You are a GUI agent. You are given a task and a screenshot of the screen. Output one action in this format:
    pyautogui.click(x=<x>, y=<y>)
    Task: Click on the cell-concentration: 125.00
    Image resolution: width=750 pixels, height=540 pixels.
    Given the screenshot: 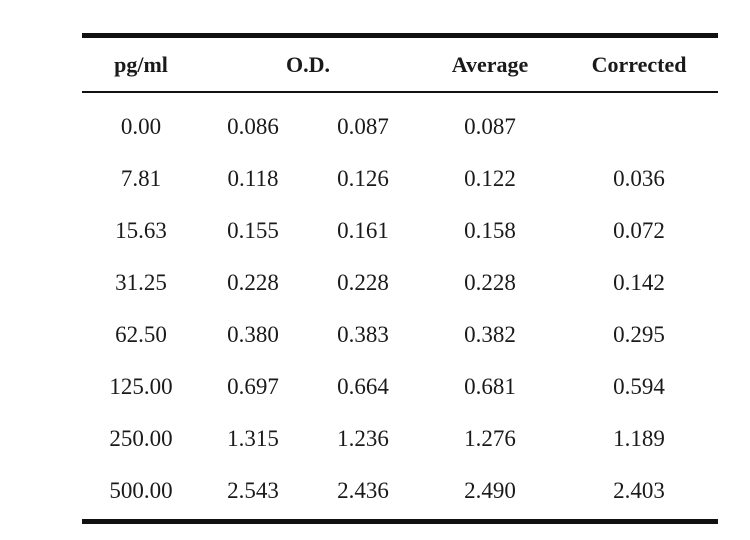 What is the action you would take?
    pyautogui.click(x=141, y=386)
    